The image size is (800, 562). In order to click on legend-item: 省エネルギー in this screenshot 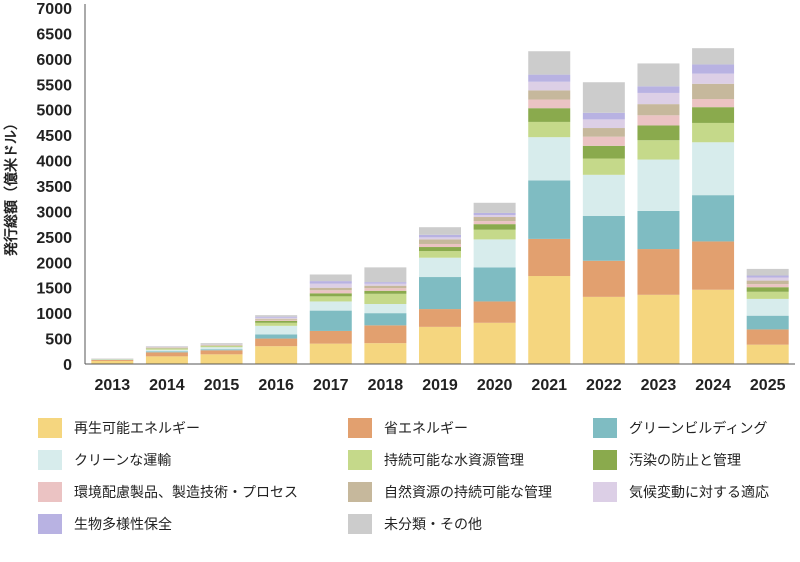, I will do `click(408, 428)`.